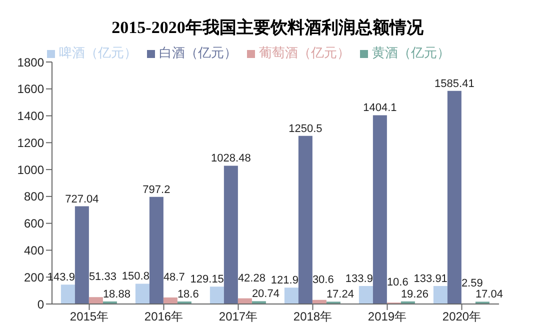 This screenshot has height=336, width=535. I want to click on legend-label: 白酒（亿元）, so click(198, 52).